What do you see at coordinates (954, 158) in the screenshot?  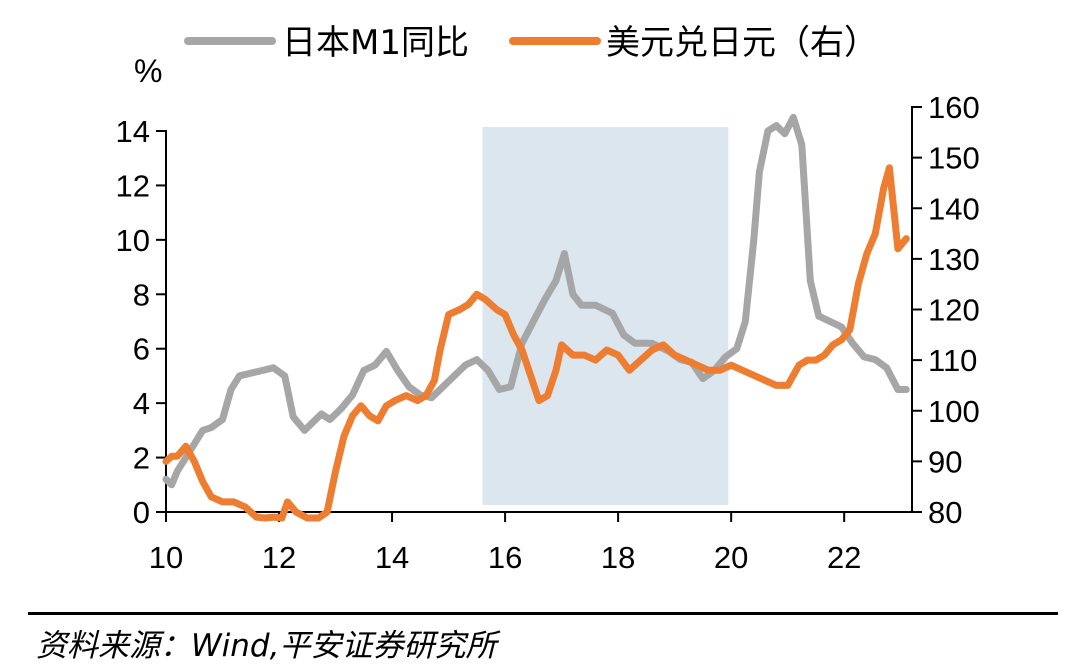 I see `right-y-tick-label: 150` at bounding box center [954, 158].